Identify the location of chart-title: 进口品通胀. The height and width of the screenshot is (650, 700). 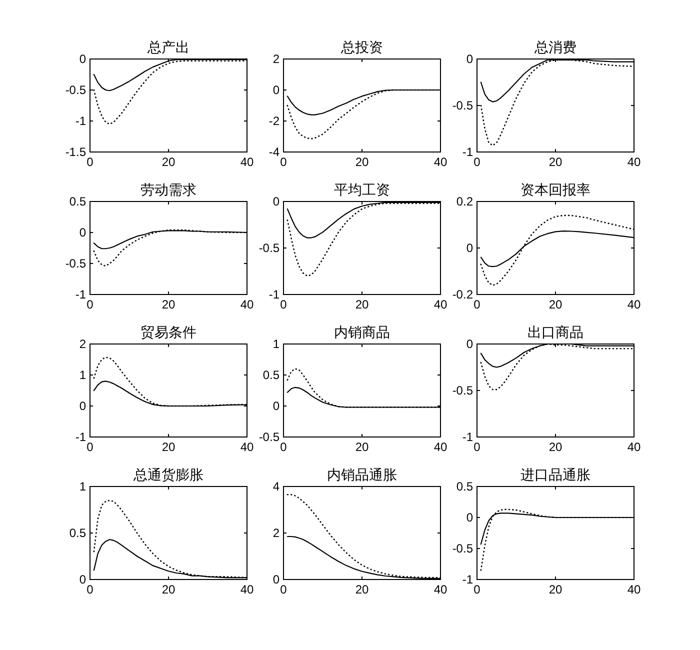
(555, 474).